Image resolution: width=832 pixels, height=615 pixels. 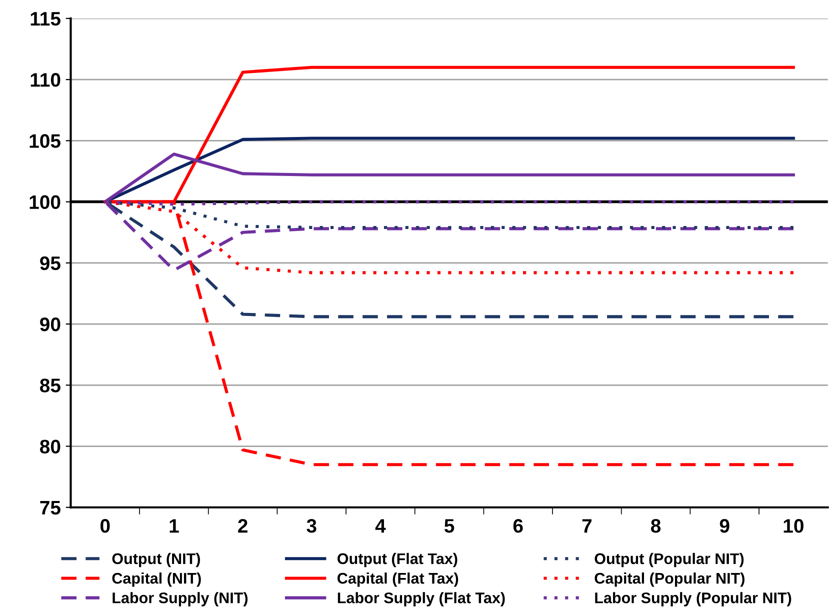 What do you see at coordinates (50, 263) in the screenshot?
I see `y-tick-label: 95` at bounding box center [50, 263].